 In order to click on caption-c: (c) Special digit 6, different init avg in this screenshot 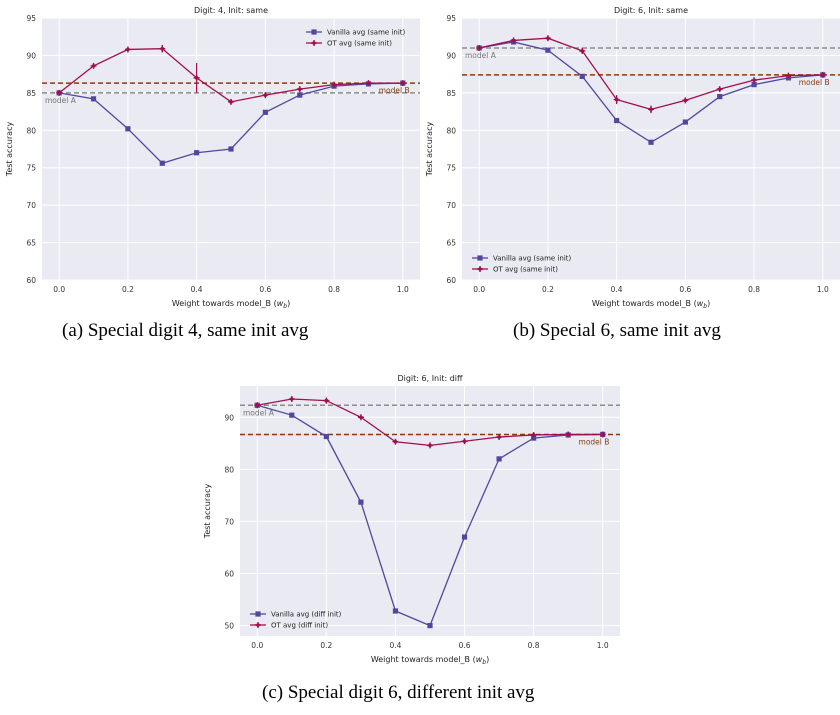, I will do `click(398, 693)`.